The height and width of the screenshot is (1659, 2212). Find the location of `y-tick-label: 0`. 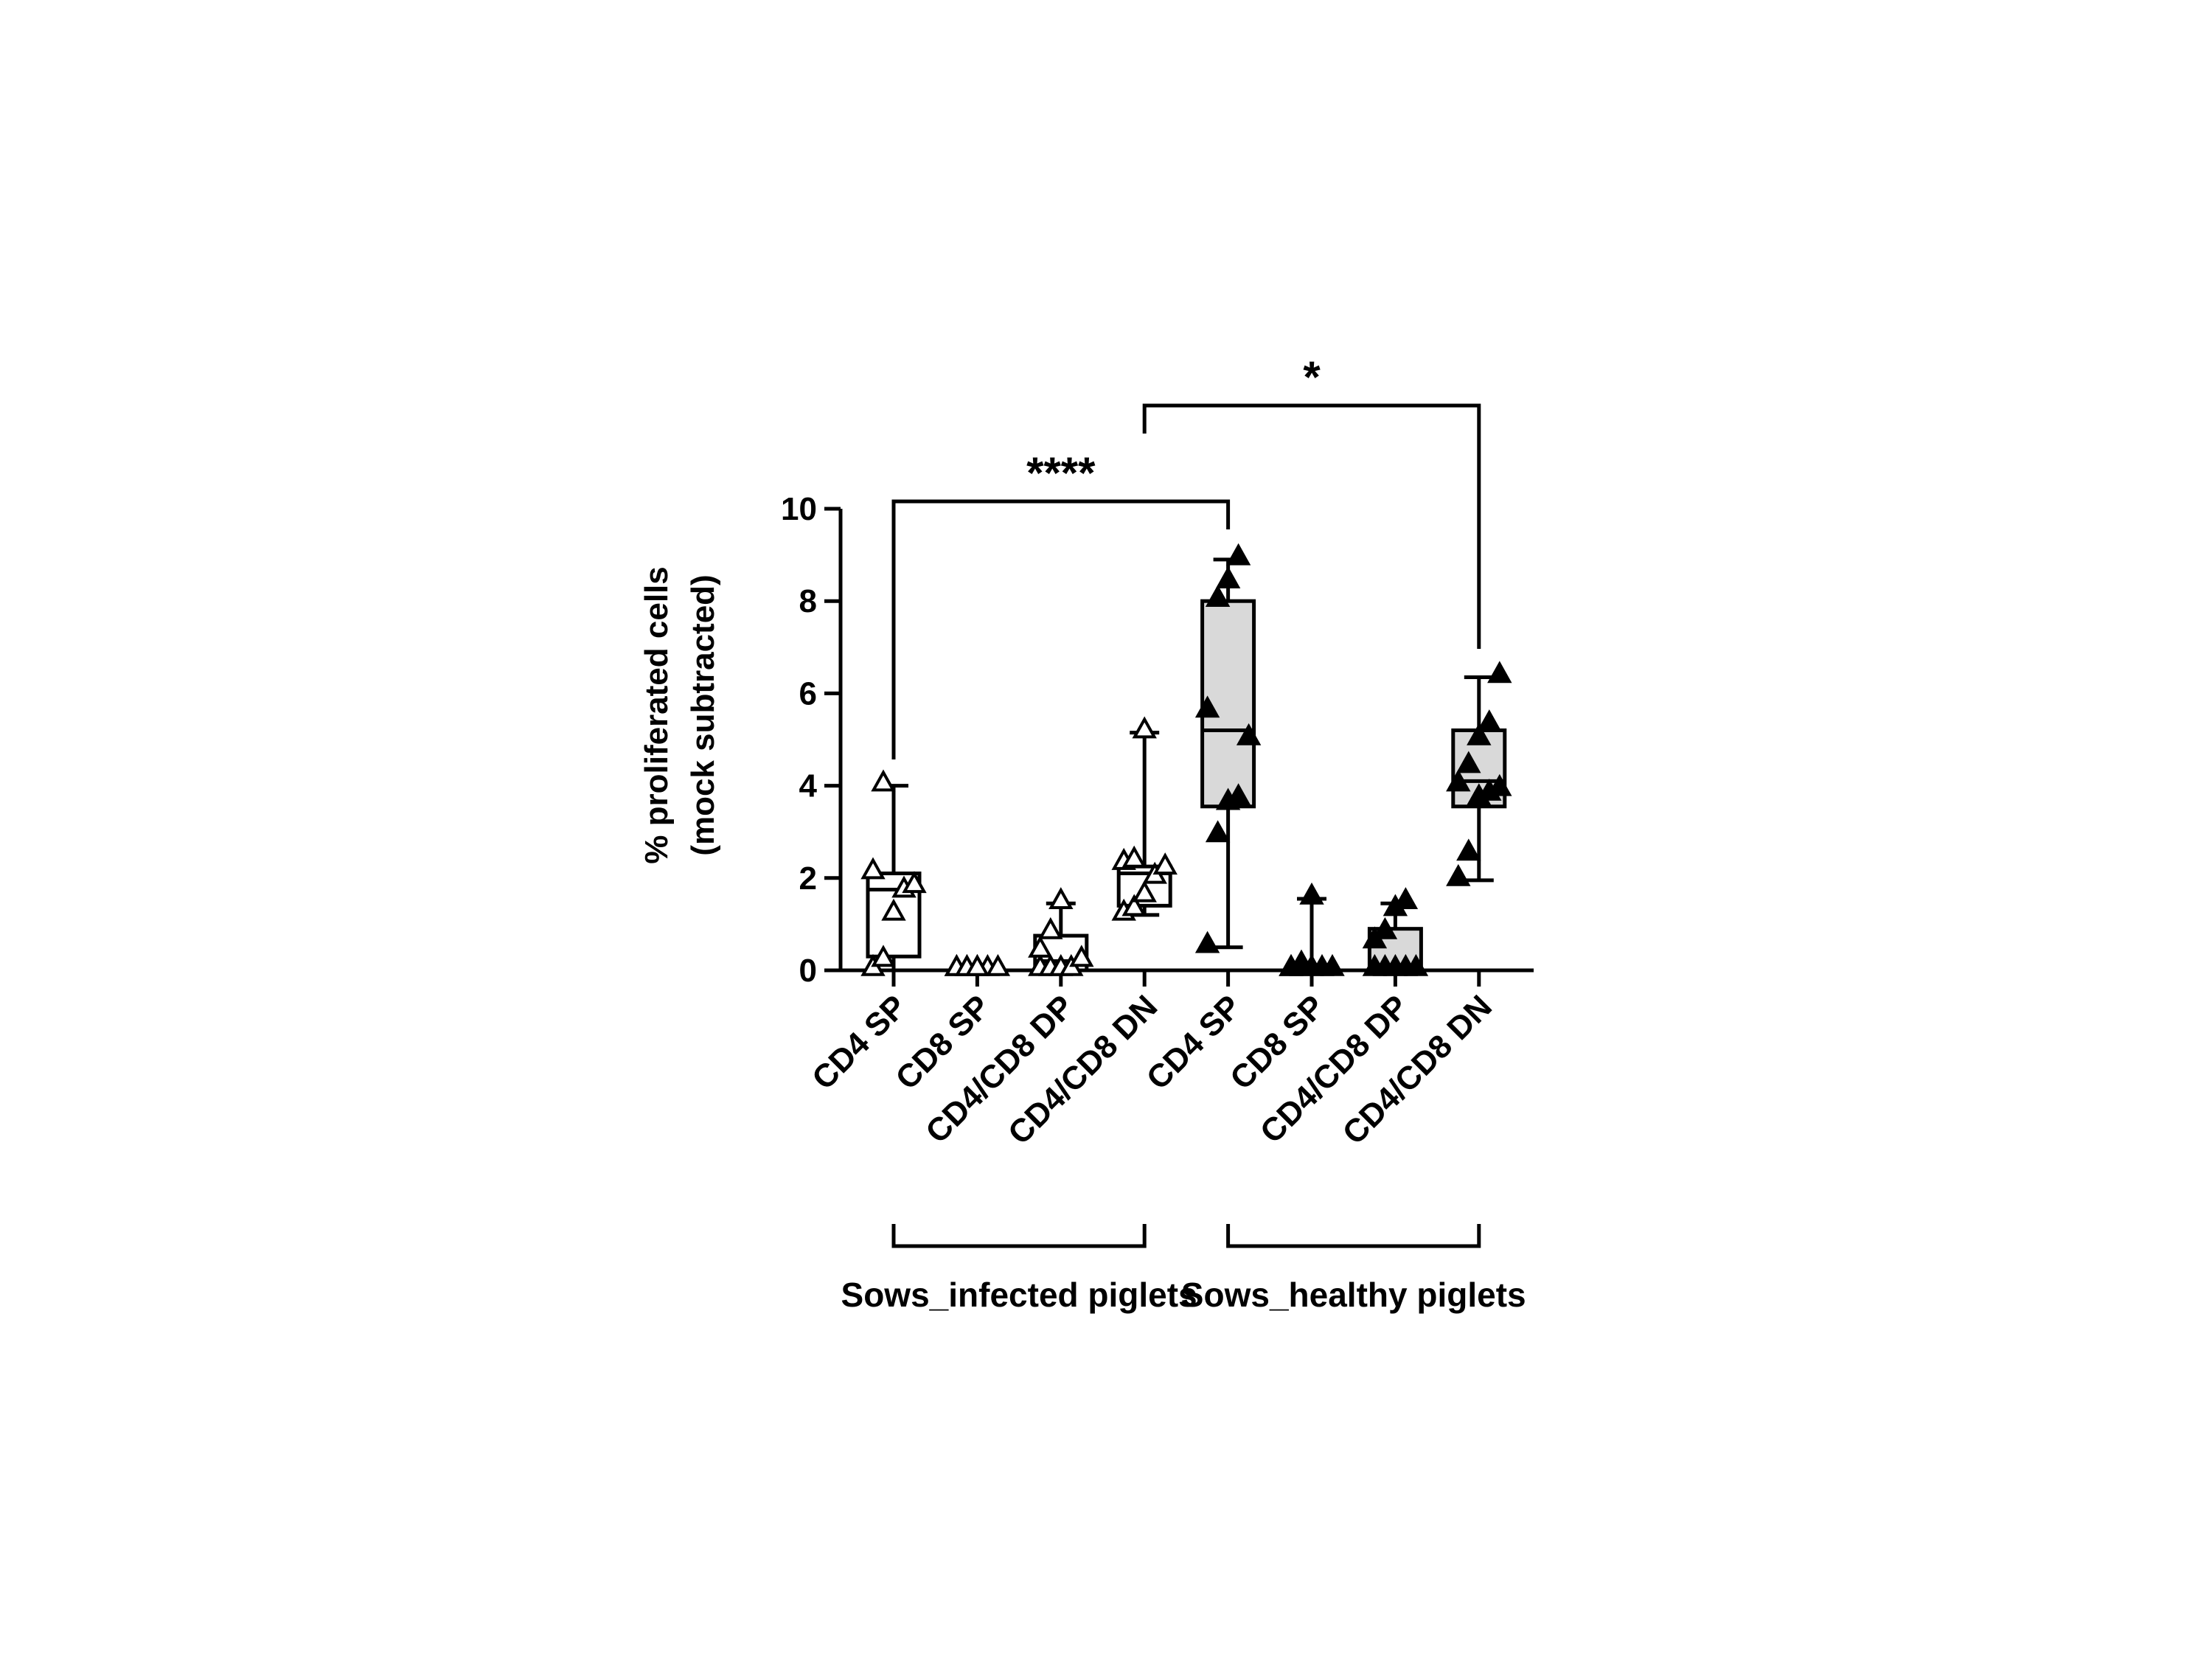

y-tick-label: 0 is located at coordinates (808, 971).